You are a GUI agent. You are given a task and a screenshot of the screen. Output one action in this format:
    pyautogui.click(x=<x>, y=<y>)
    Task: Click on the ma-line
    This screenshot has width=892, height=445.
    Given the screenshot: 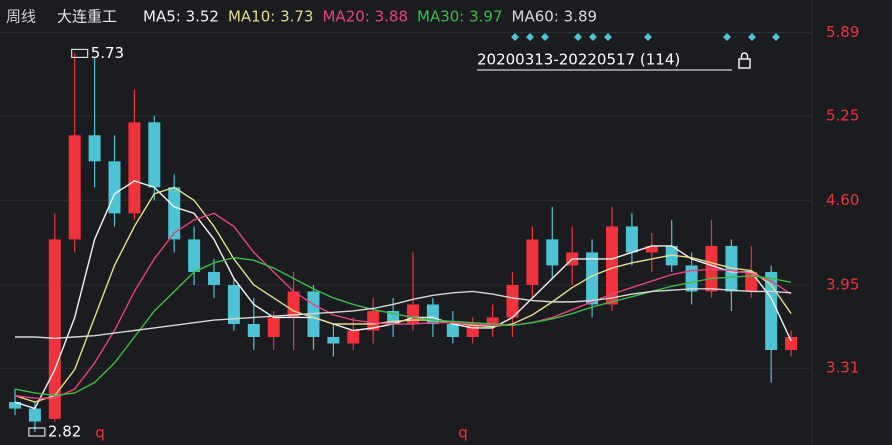 What is the action you would take?
    pyautogui.click(x=403, y=314)
    